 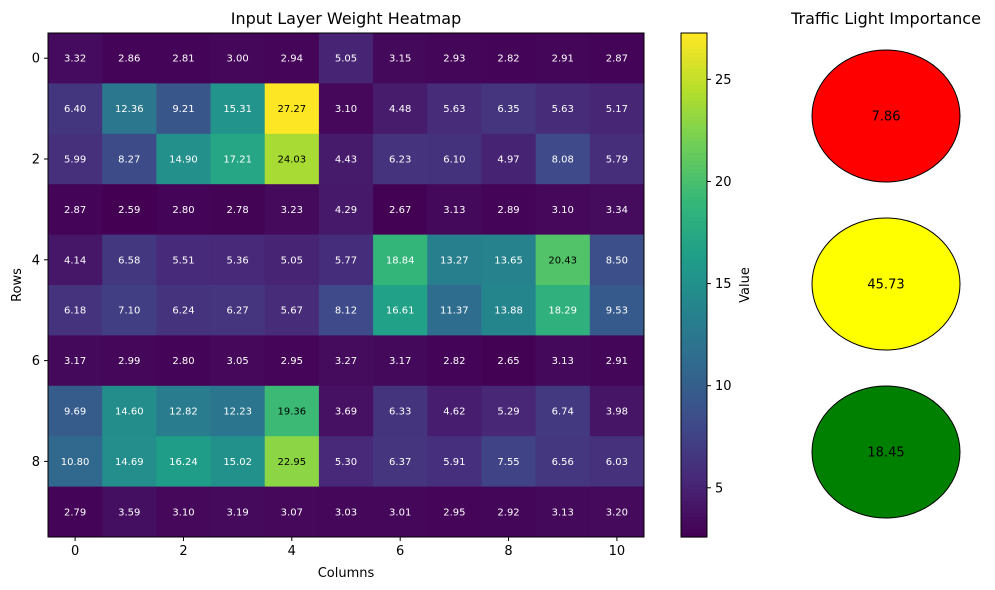 What do you see at coordinates (508, 311) in the screenshot?
I see `heatmap-cell-label: 13.88` at bounding box center [508, 311].